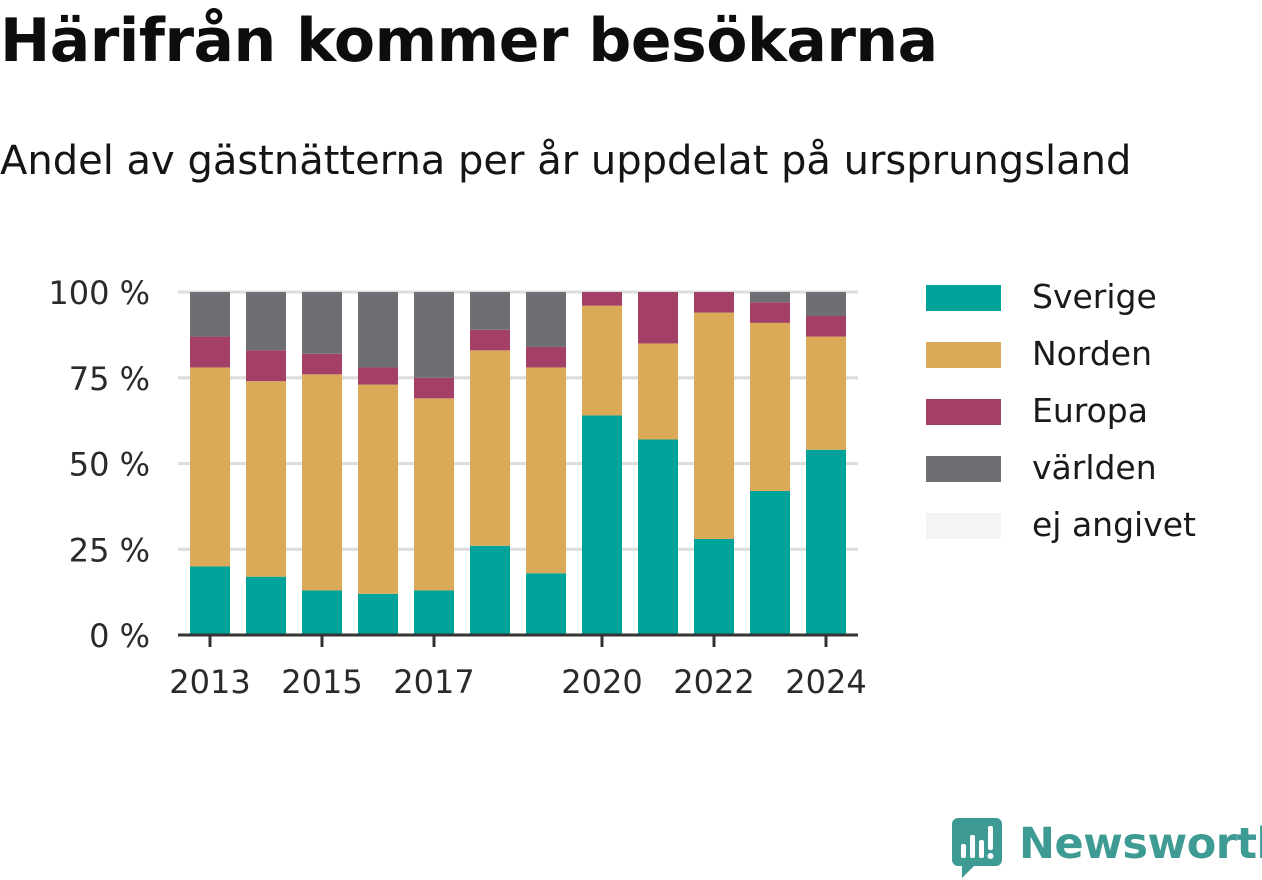 This screenshot has width=1262, height=880. What do you see at coordinates (490, 340) in the screenshot?
I see `bar-segment-europa-2018` at bounding box center [490, 340].